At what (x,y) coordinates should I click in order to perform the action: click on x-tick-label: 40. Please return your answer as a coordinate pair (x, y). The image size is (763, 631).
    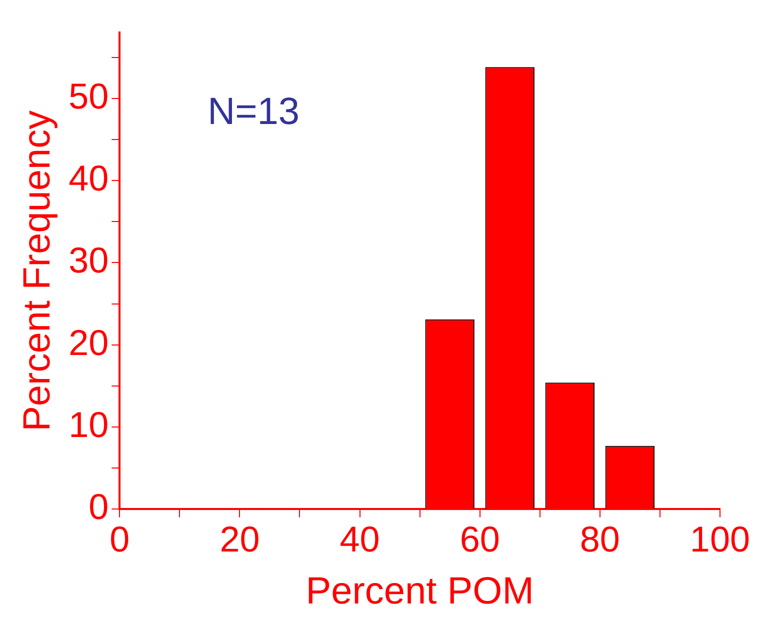
    Looking at the image, I should click on (360, 539).